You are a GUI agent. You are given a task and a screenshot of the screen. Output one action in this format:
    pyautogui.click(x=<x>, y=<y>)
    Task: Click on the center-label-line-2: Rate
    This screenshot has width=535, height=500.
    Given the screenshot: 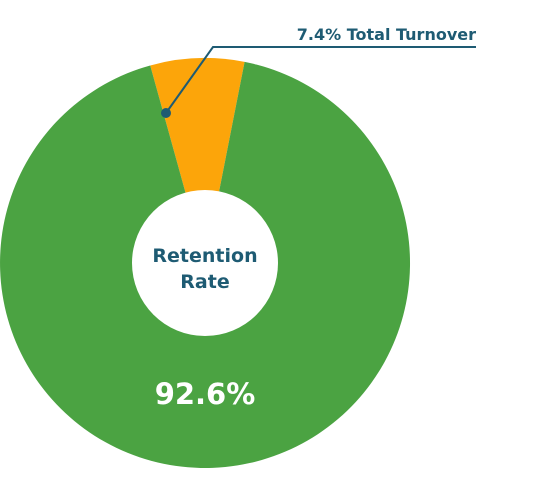 What is the action you would take?
    pyautogui.click(x=204, y=282)
    